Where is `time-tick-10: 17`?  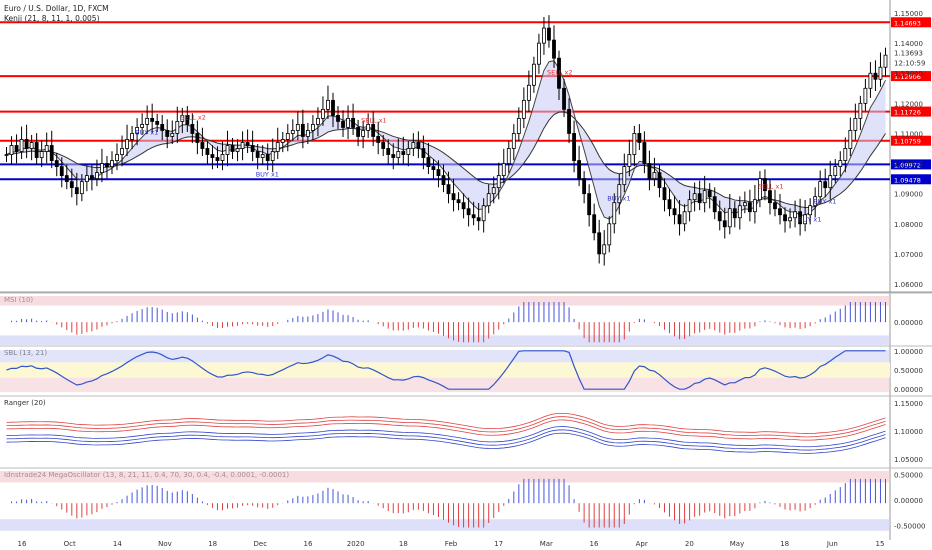
time-tick-10: 17 is located at coordinates (498, 544).